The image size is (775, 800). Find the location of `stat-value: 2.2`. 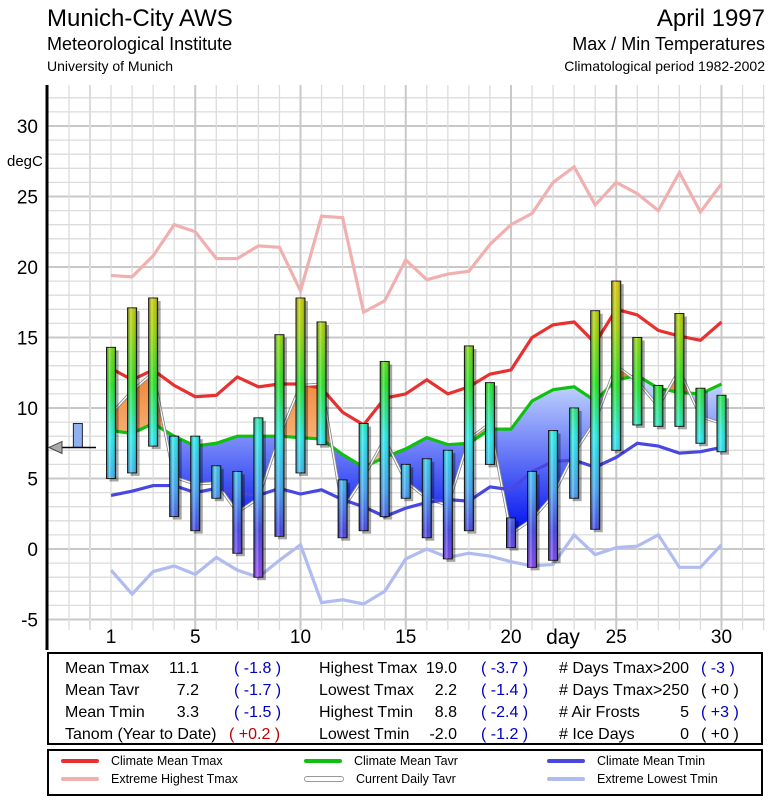

stat-value: 2.2 is located at coordinates (445, 690).